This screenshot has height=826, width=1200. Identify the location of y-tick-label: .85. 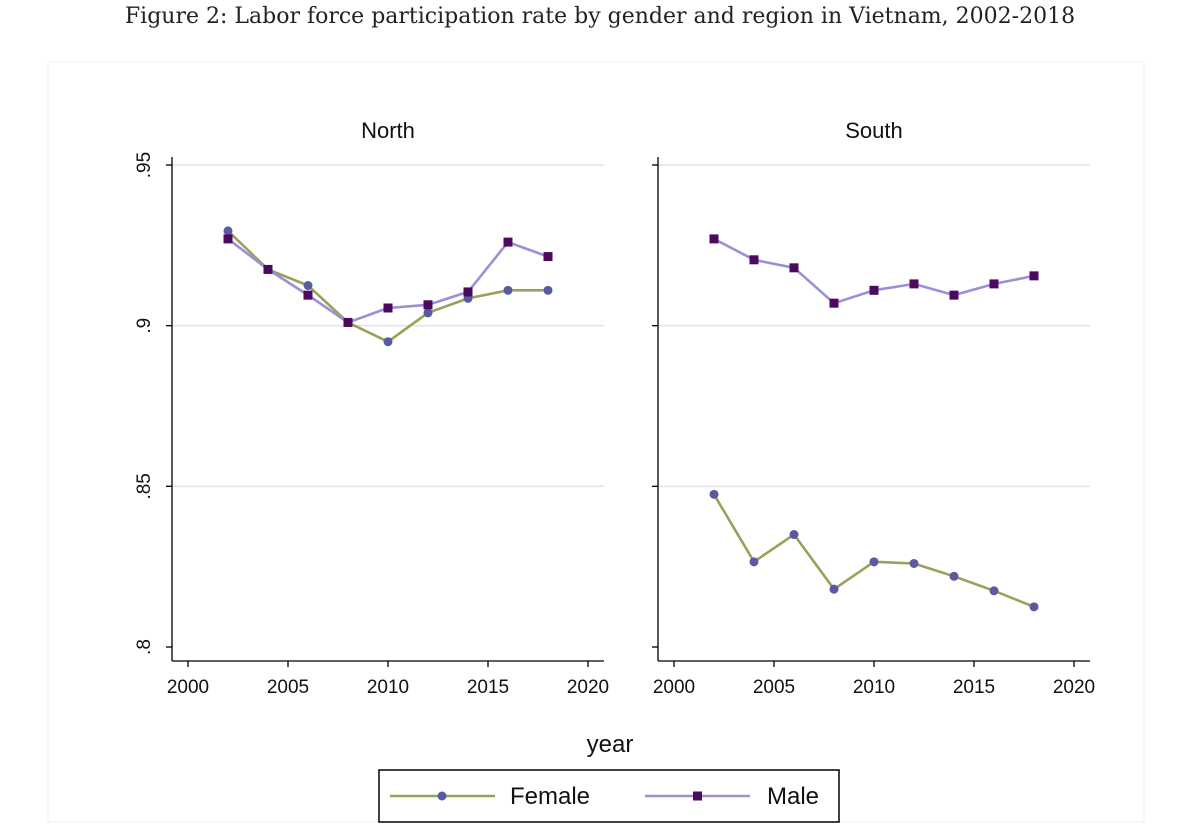
(144, 486).